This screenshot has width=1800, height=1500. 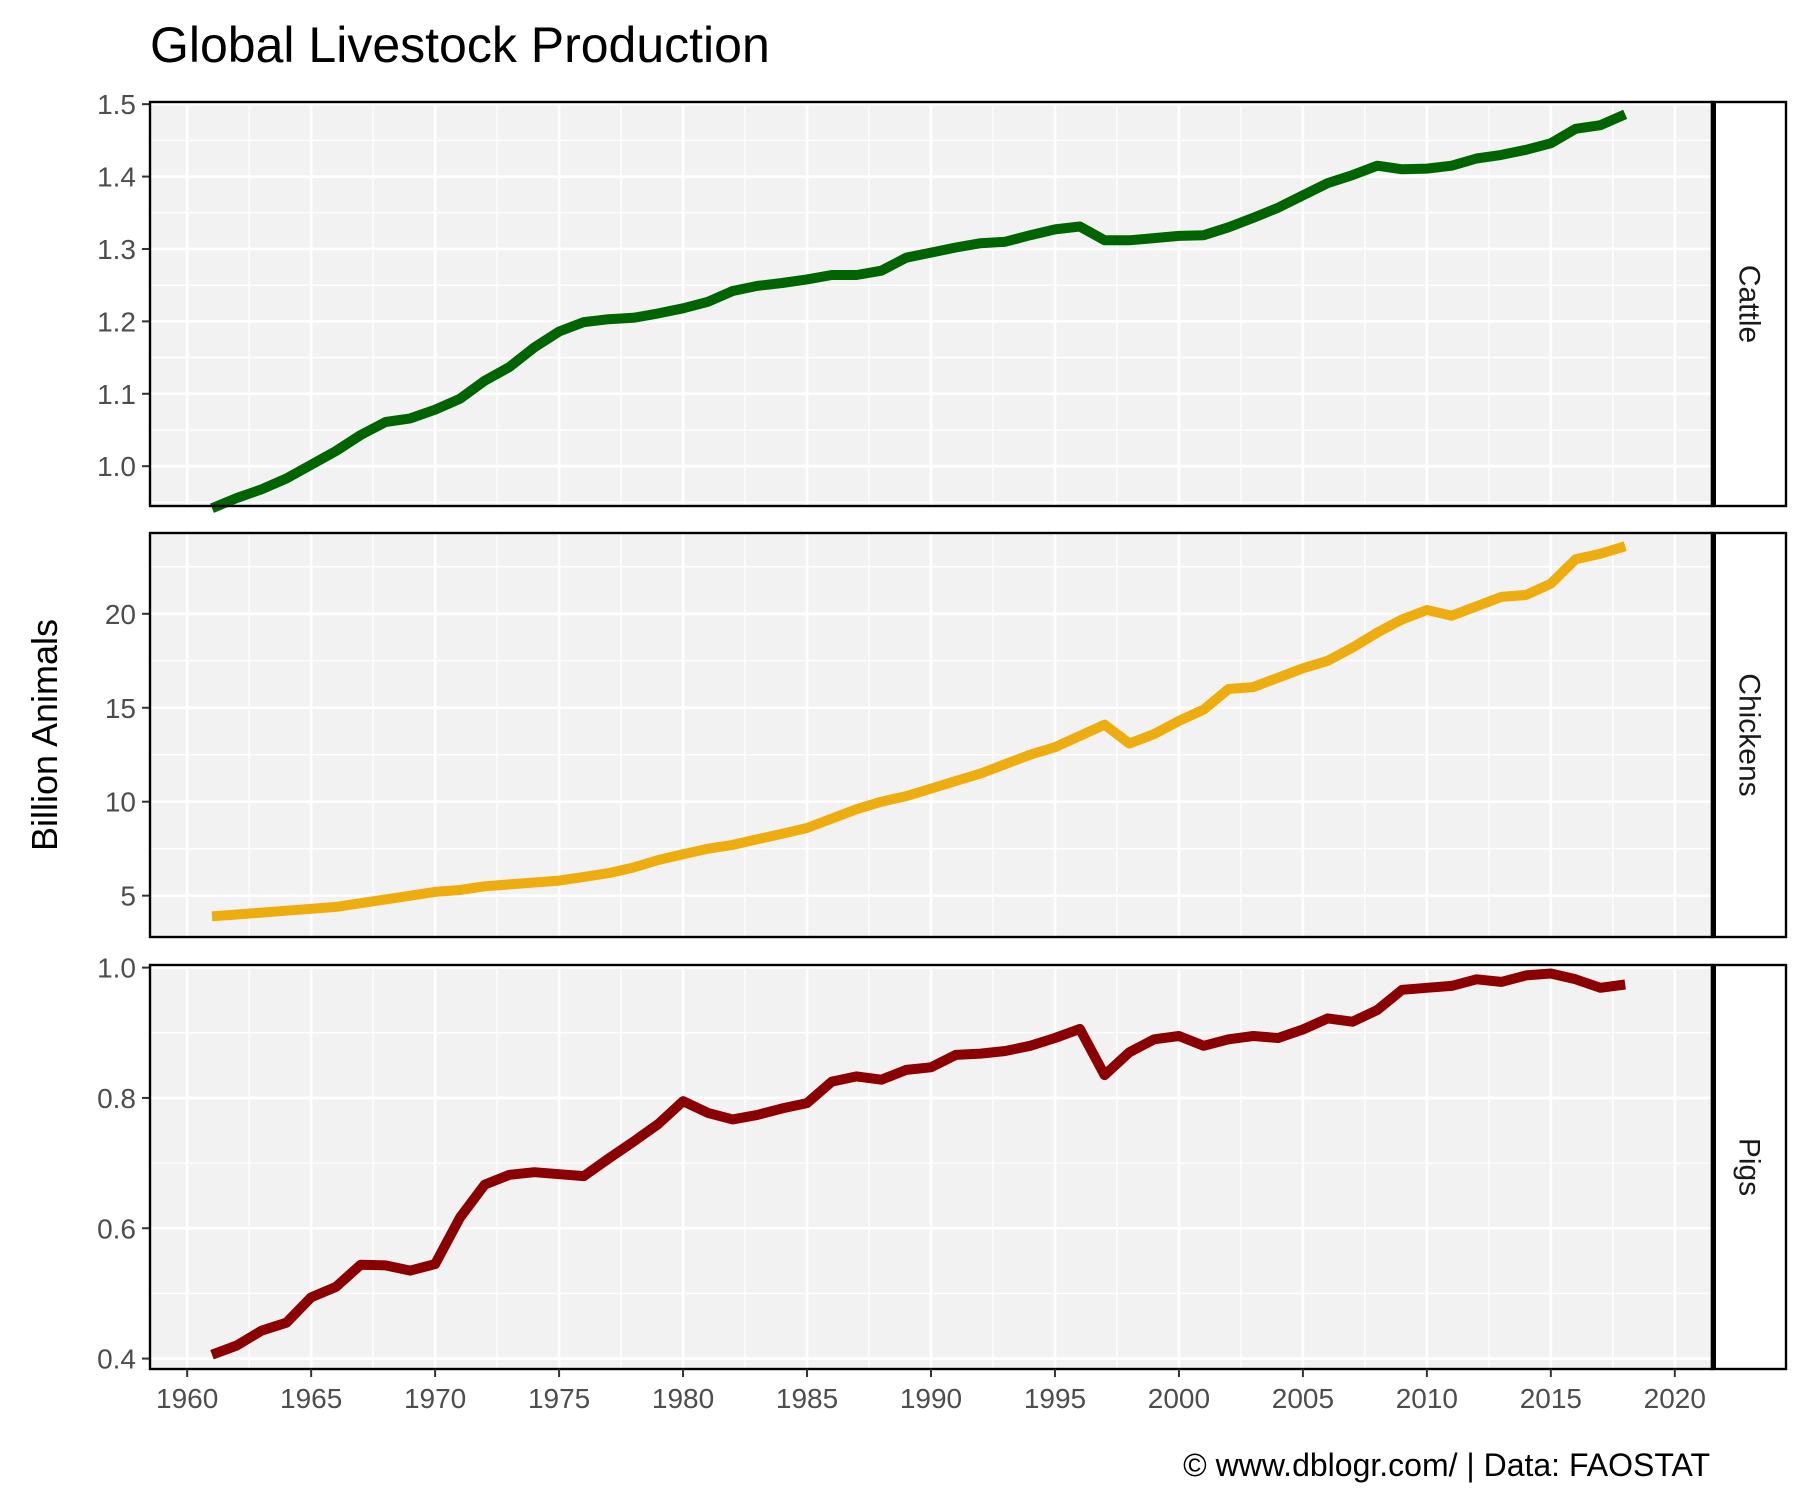 What do you see at coordinates (435, 1398) in the screenshot?
I see `x-tick-label: 1970` at bounding box center [435, 1398].